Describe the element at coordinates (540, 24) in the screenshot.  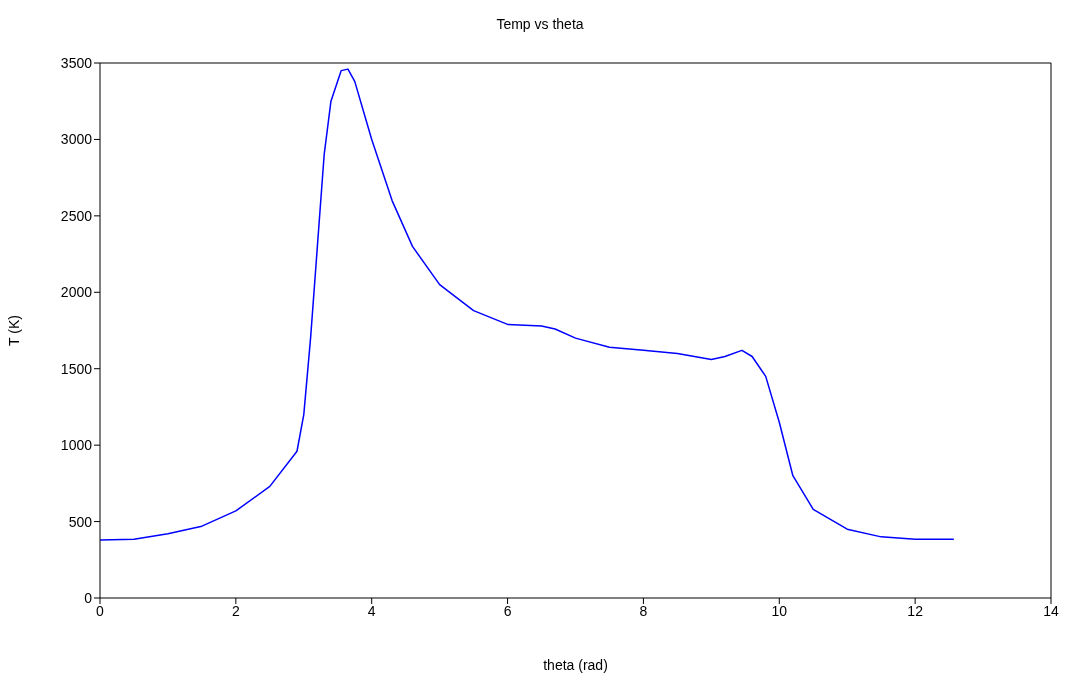
I see `chart-title: Temp vs theta` at that location.